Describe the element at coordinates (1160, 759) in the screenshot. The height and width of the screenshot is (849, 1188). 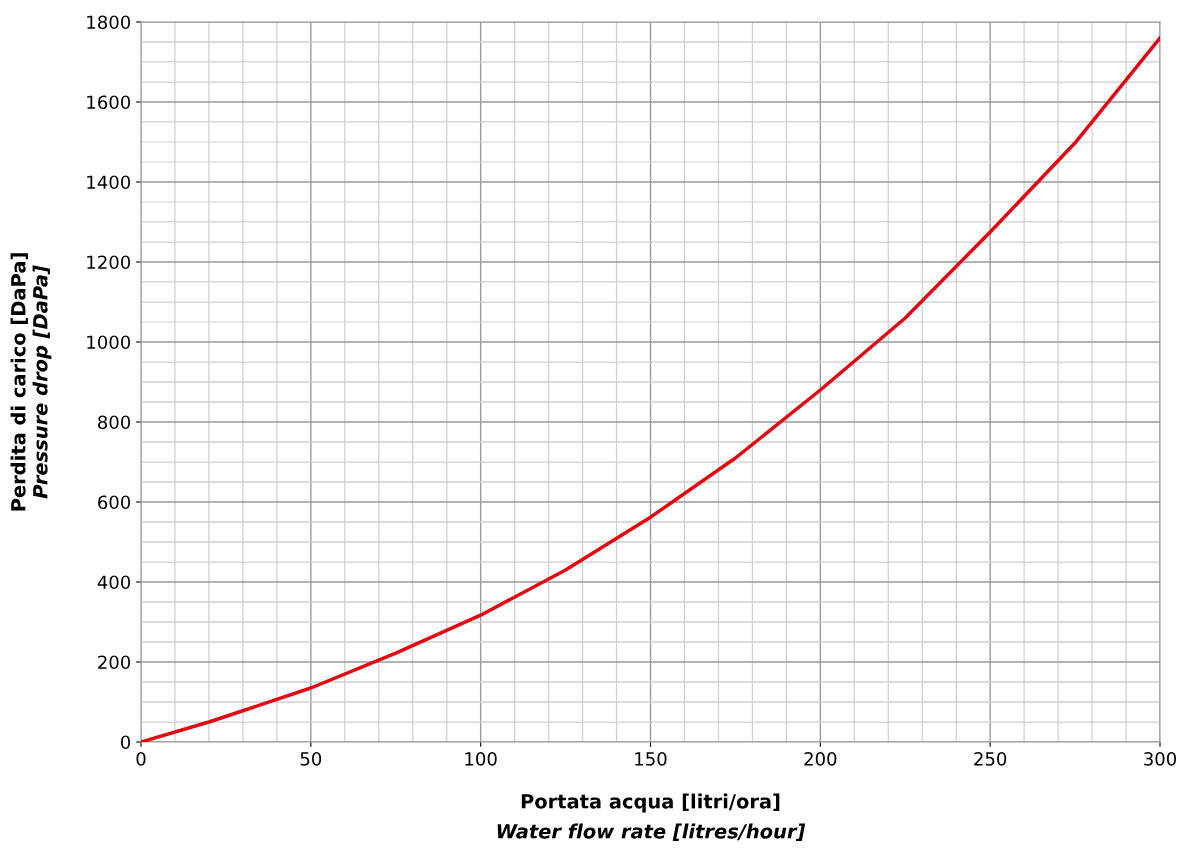
I see `x-tick-label: 300` at that location.